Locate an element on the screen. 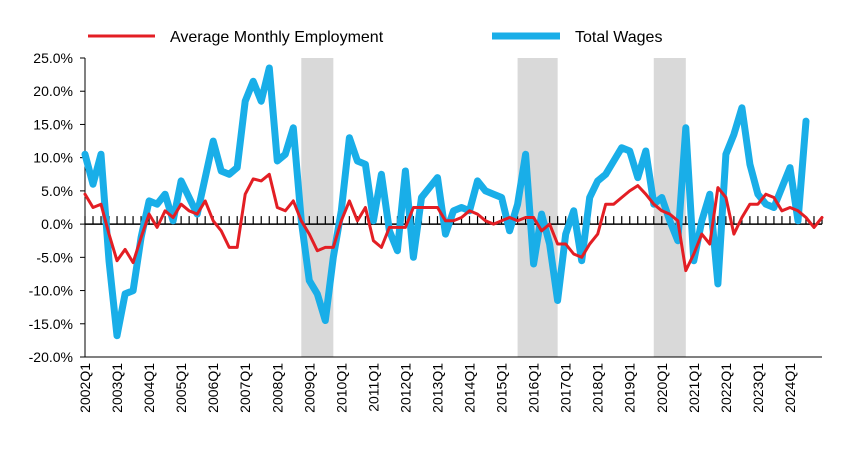  y-tick-label: 5.0% is located at coordinates (57, 191).